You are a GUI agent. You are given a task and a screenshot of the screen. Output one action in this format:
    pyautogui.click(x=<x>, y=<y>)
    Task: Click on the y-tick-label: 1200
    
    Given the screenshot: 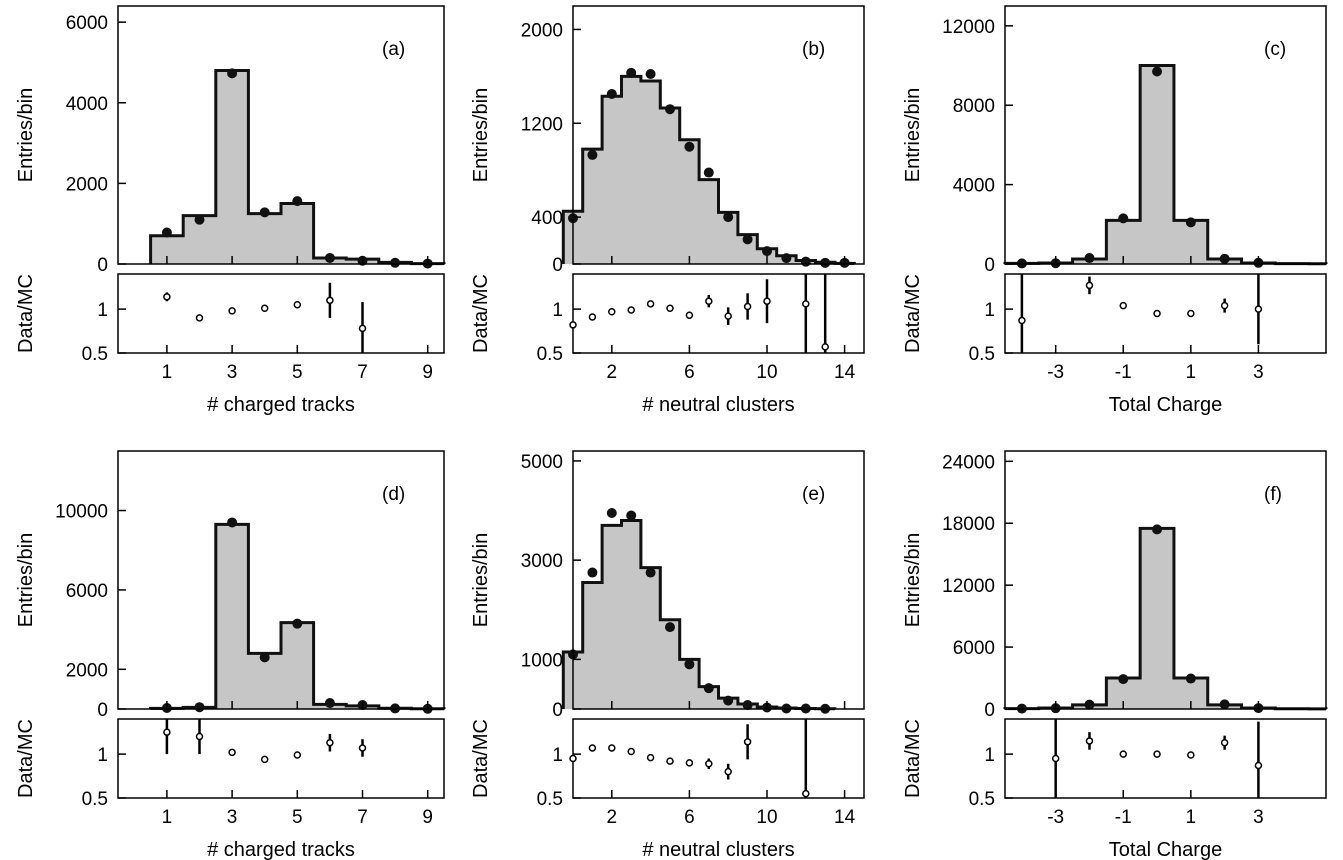 What is the action you would take?
    pyautogui.click(x=542, y=124)
    